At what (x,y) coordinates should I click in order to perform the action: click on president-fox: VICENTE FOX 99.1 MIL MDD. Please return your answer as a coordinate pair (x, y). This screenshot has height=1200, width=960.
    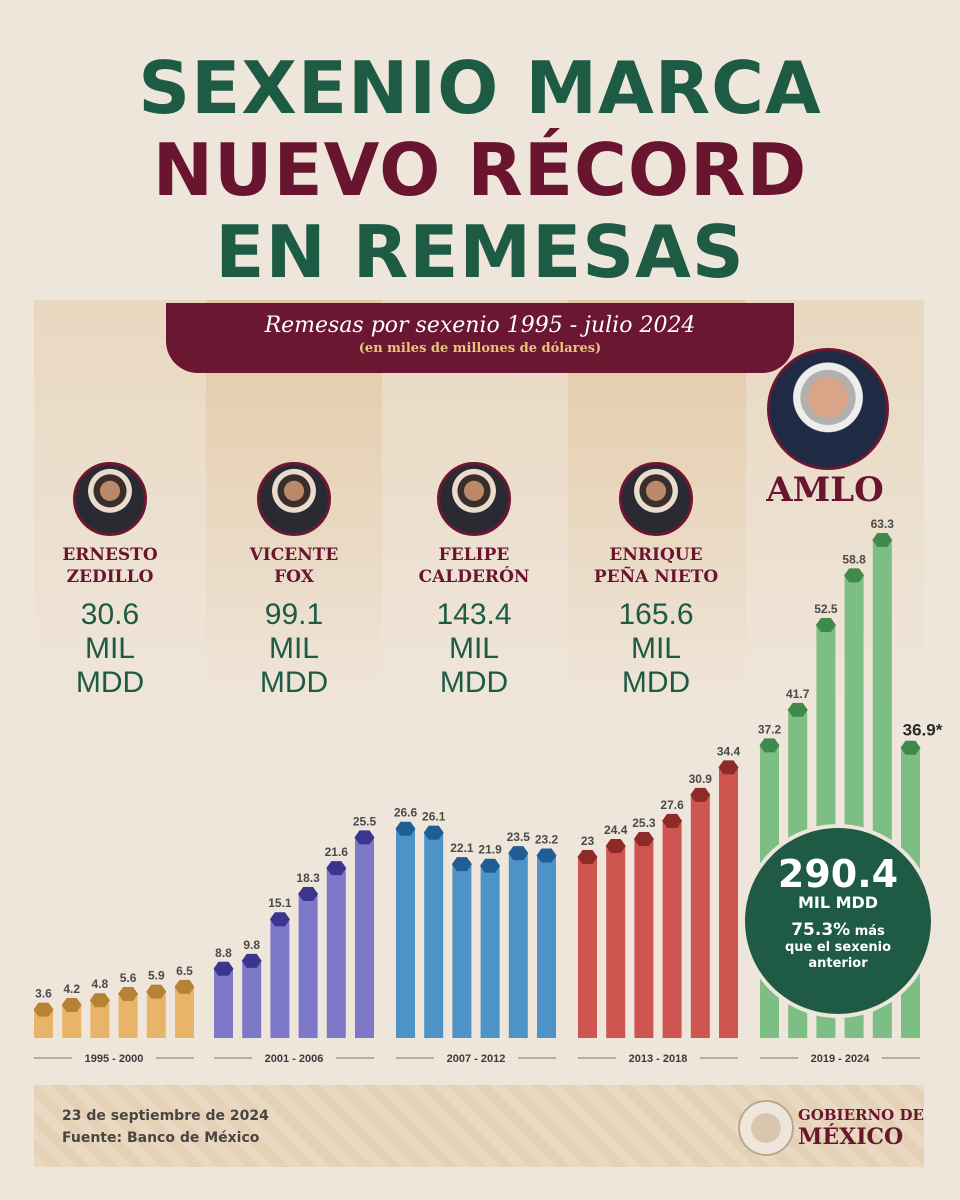
    Looking at the image, I should click on (294, 581).